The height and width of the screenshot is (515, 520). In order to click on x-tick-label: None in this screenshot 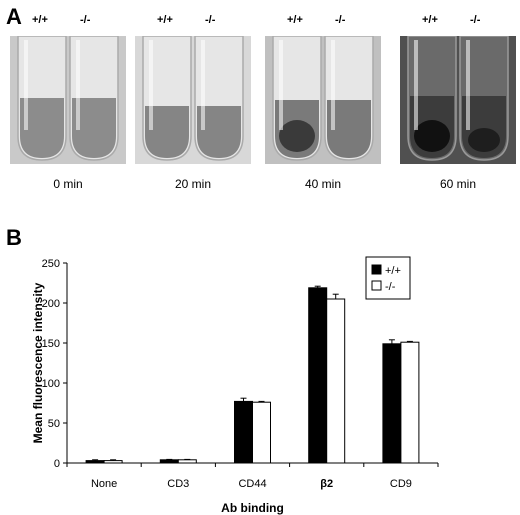, I will do `click(104, 484)`.